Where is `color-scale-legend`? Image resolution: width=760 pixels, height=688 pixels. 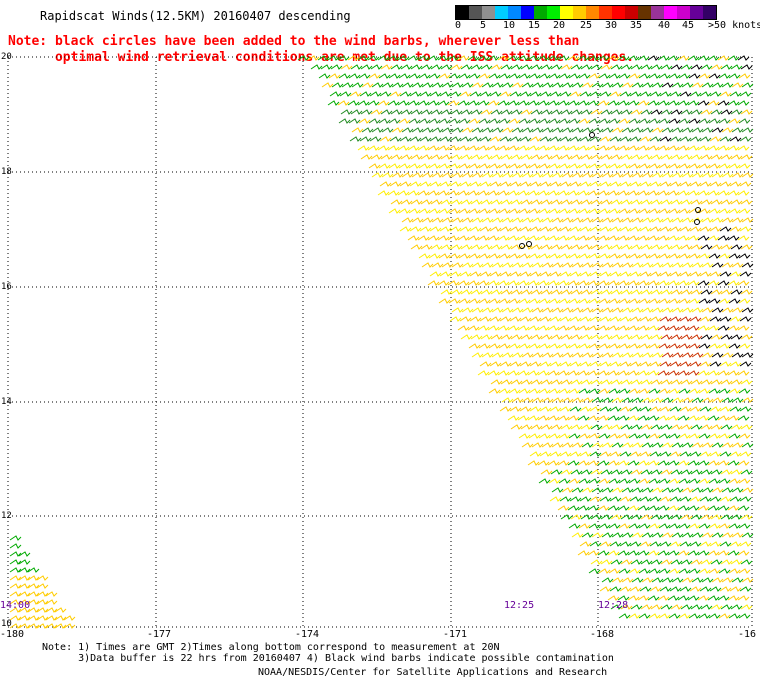
color-scale-legend is located at coordinates (586, 12).